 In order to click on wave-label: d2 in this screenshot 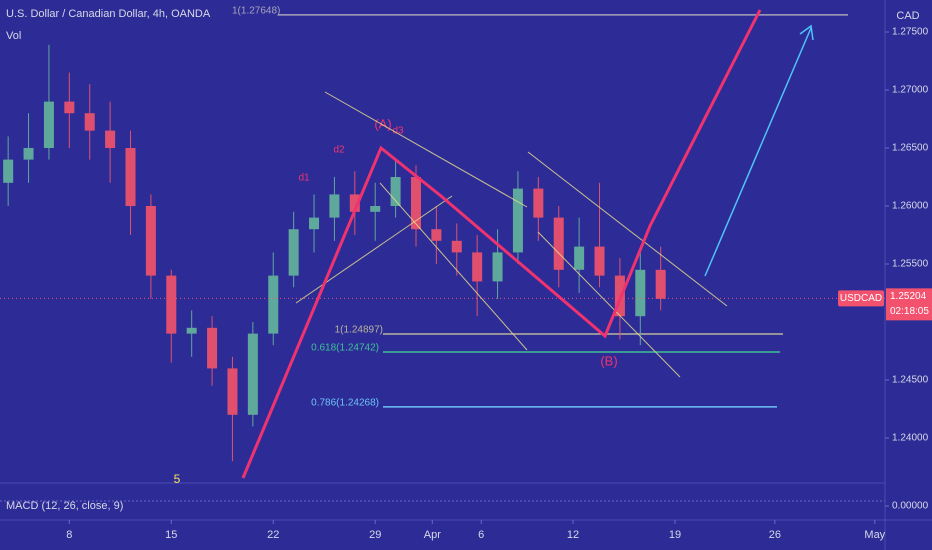, I will do `click(339, 150)`.